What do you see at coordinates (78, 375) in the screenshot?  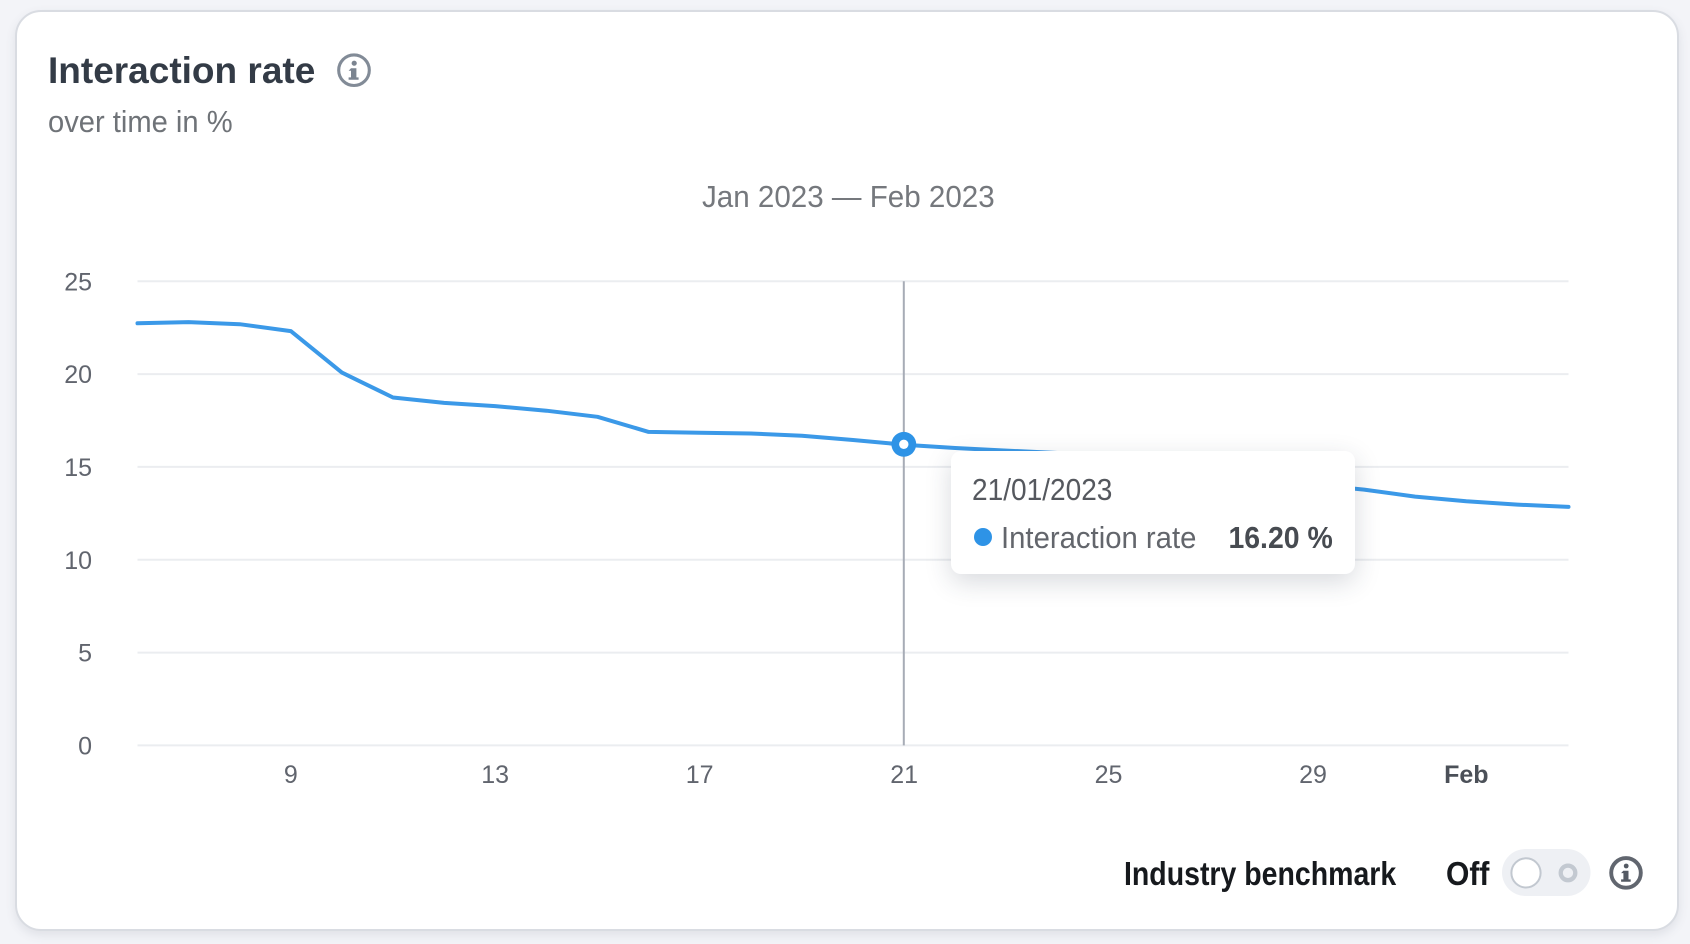 I see `svg-text: 20` at bounding box center [78, 375].